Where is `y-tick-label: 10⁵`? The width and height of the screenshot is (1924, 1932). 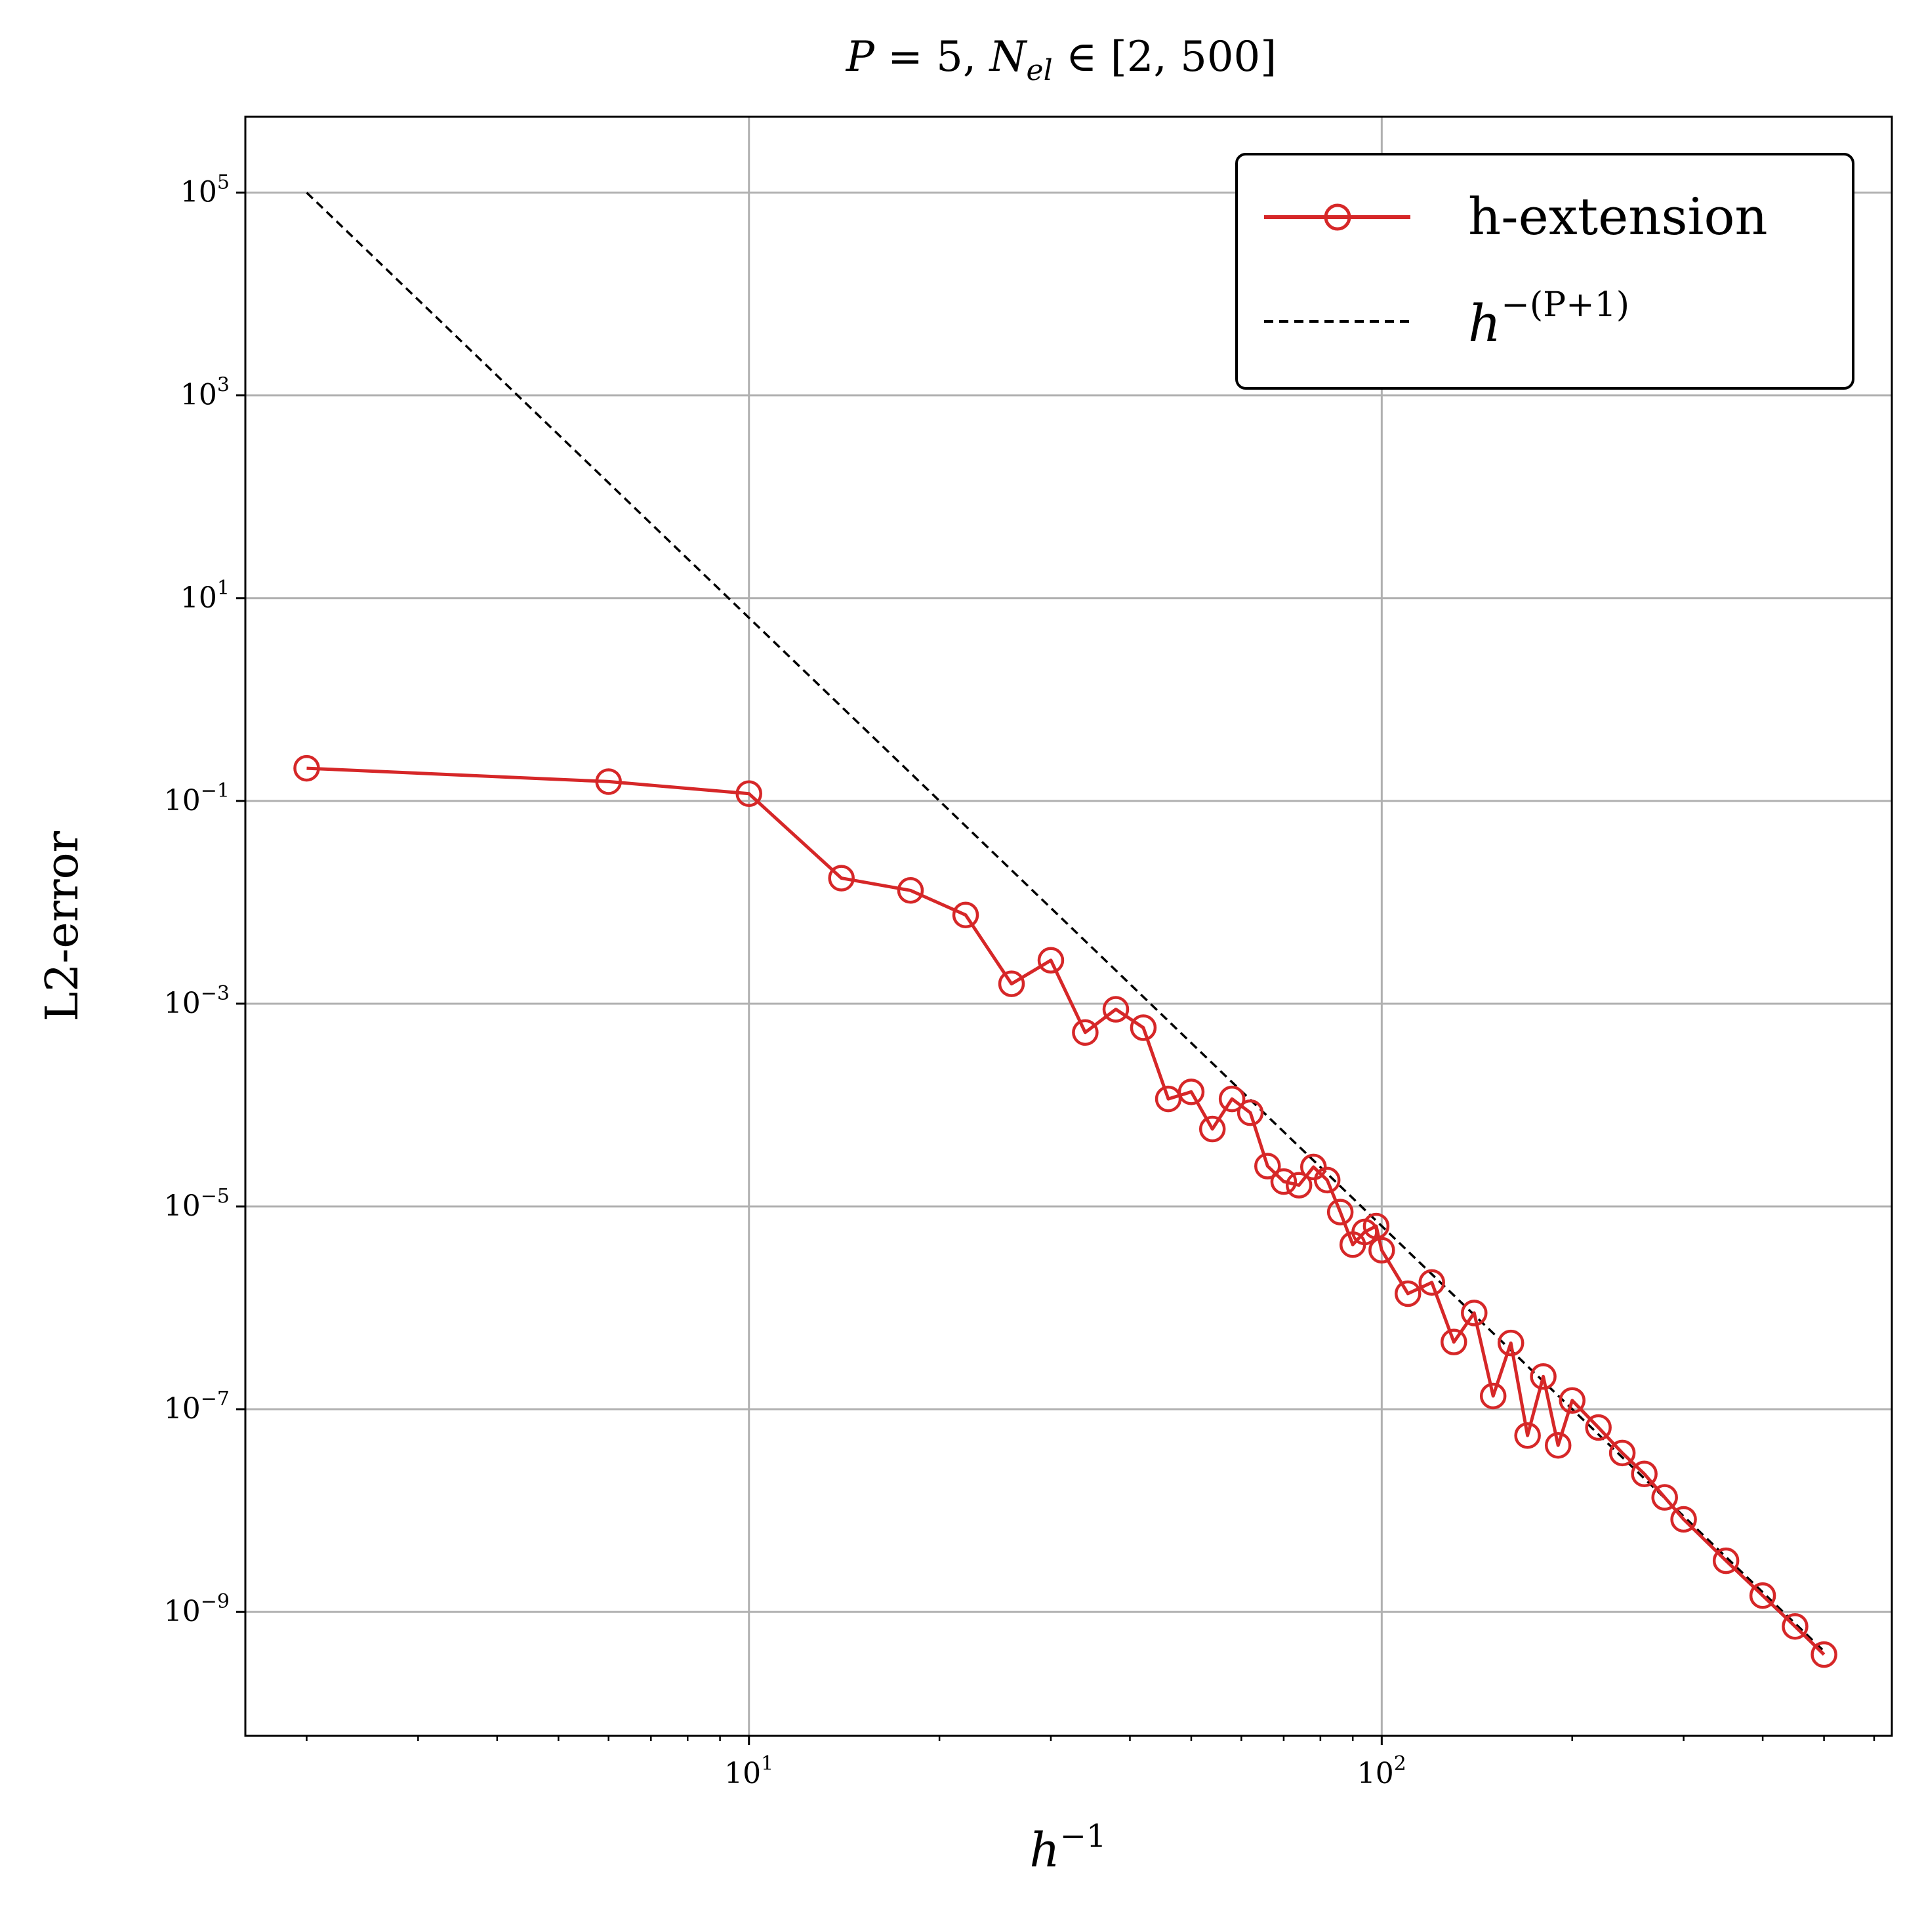 y-tick-label: 10⁵ is located at coordinates (205, 190).